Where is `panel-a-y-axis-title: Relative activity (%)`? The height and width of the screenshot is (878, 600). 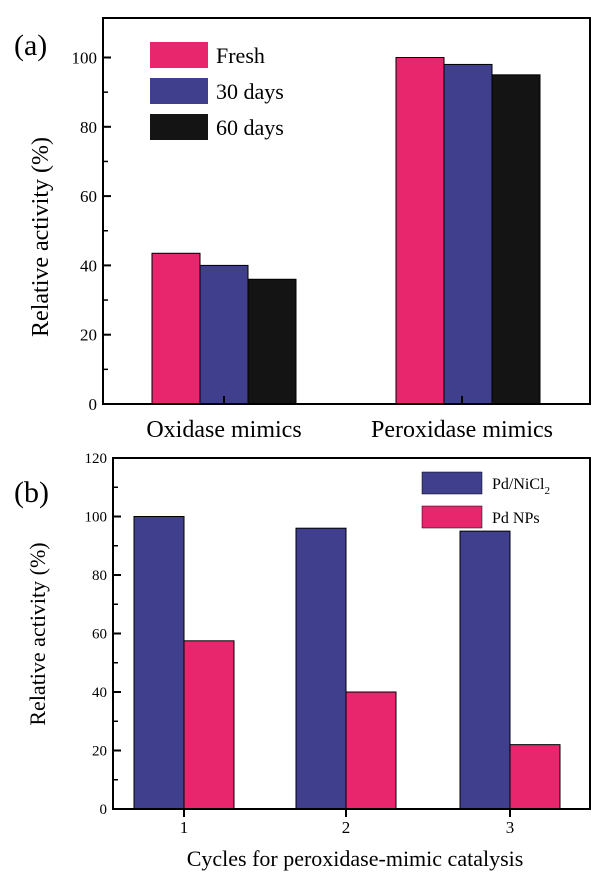
panel-a-y-axis-title: Relative activity (%) is located at coordinates (41, 237).